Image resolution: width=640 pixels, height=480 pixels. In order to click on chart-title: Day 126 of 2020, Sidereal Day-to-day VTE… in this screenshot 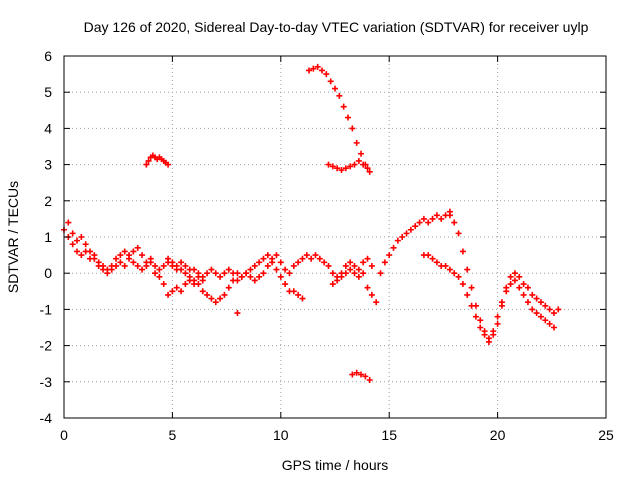, I will do `click(336, 27)`.